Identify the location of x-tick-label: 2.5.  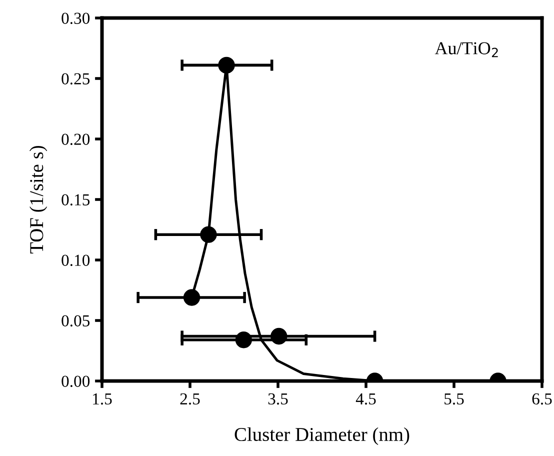
(190, 399).